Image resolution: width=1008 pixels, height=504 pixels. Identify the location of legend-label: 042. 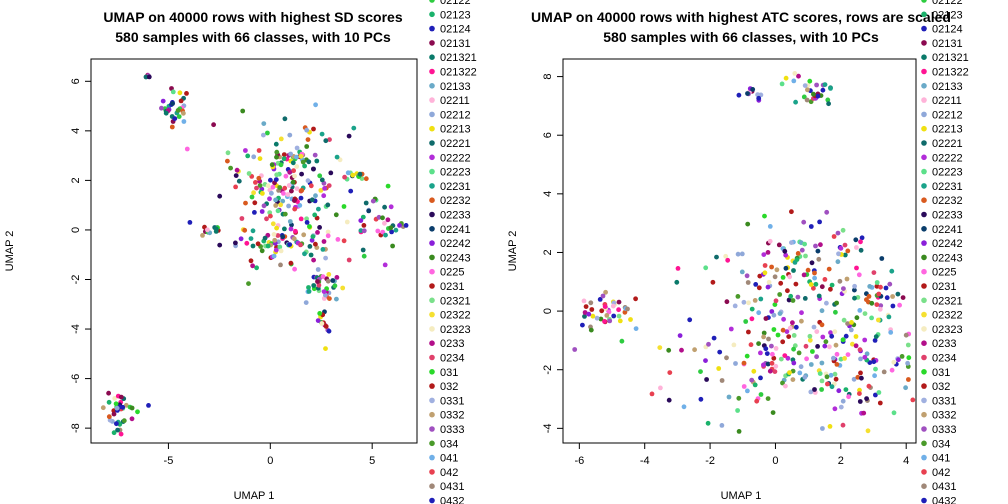
(449, 473).